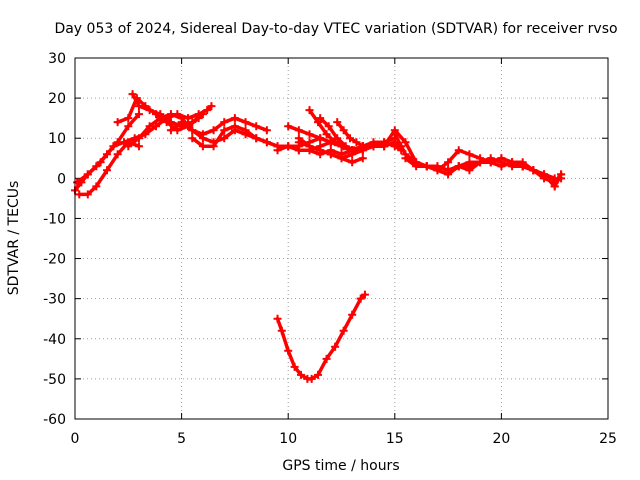 This screenshot has width=640, height=480. I want to click on y-tick-label: 10, so click(57, 139).